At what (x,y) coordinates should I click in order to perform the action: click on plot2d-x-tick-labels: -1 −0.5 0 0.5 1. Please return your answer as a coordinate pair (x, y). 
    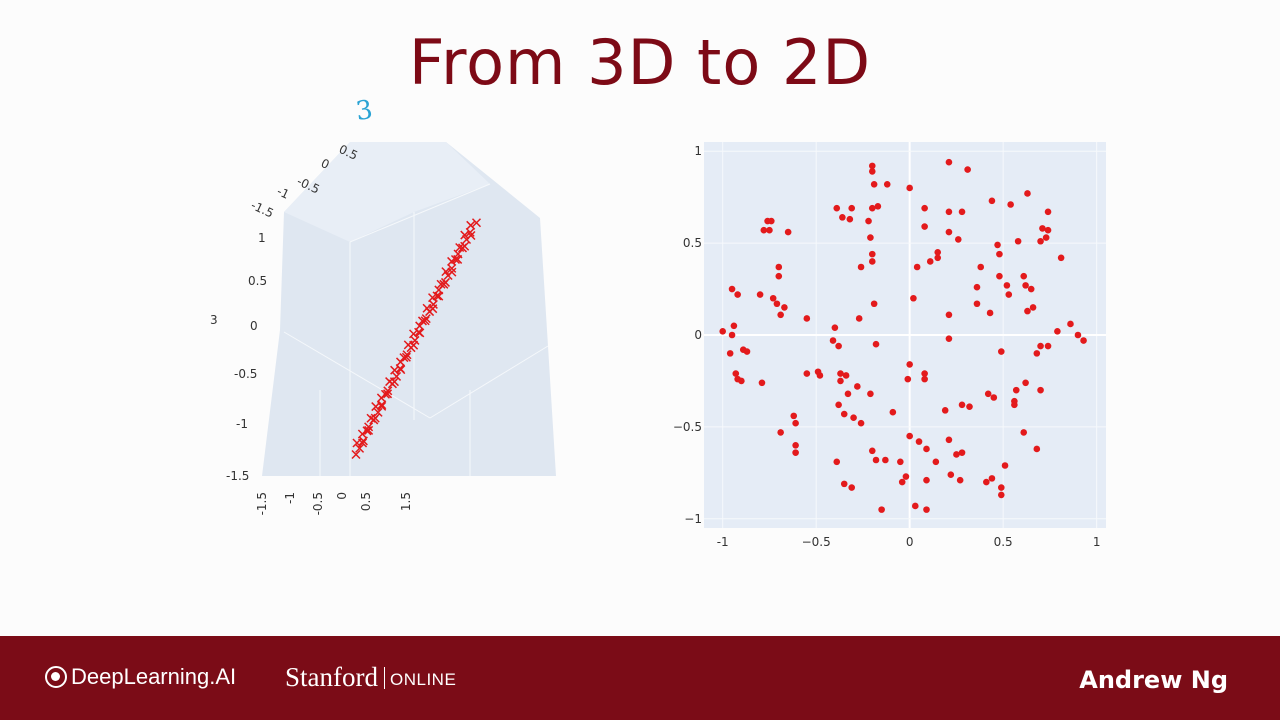
    Looking at the image, I should click on (909, 542).